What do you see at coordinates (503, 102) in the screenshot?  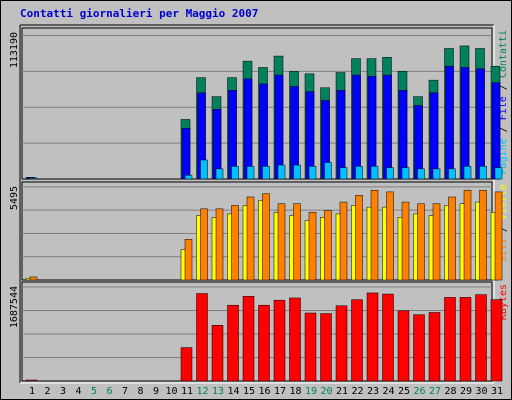 I see `panel-hits-files-pages-legend: Pagine / File / Contatti` at bounding box center [503, 102].